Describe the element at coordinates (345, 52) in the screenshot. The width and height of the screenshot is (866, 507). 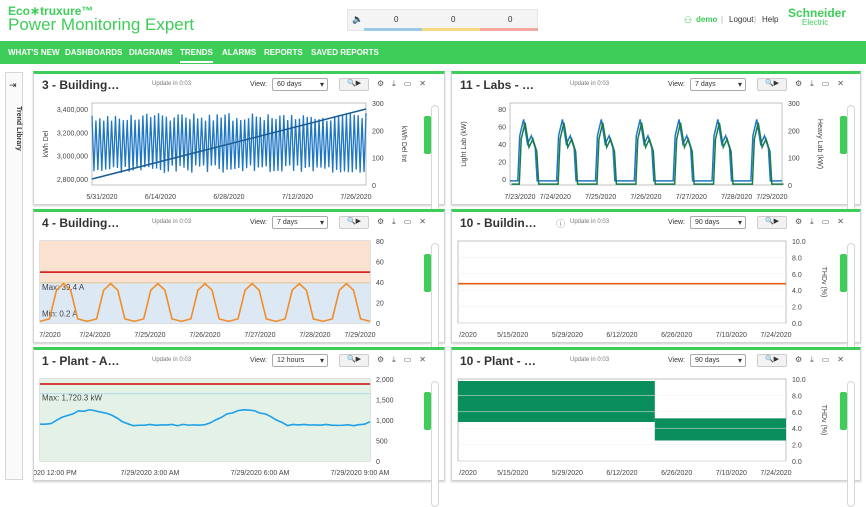
I see `nav-saved-reports: SAVED REPORTS` at that location.